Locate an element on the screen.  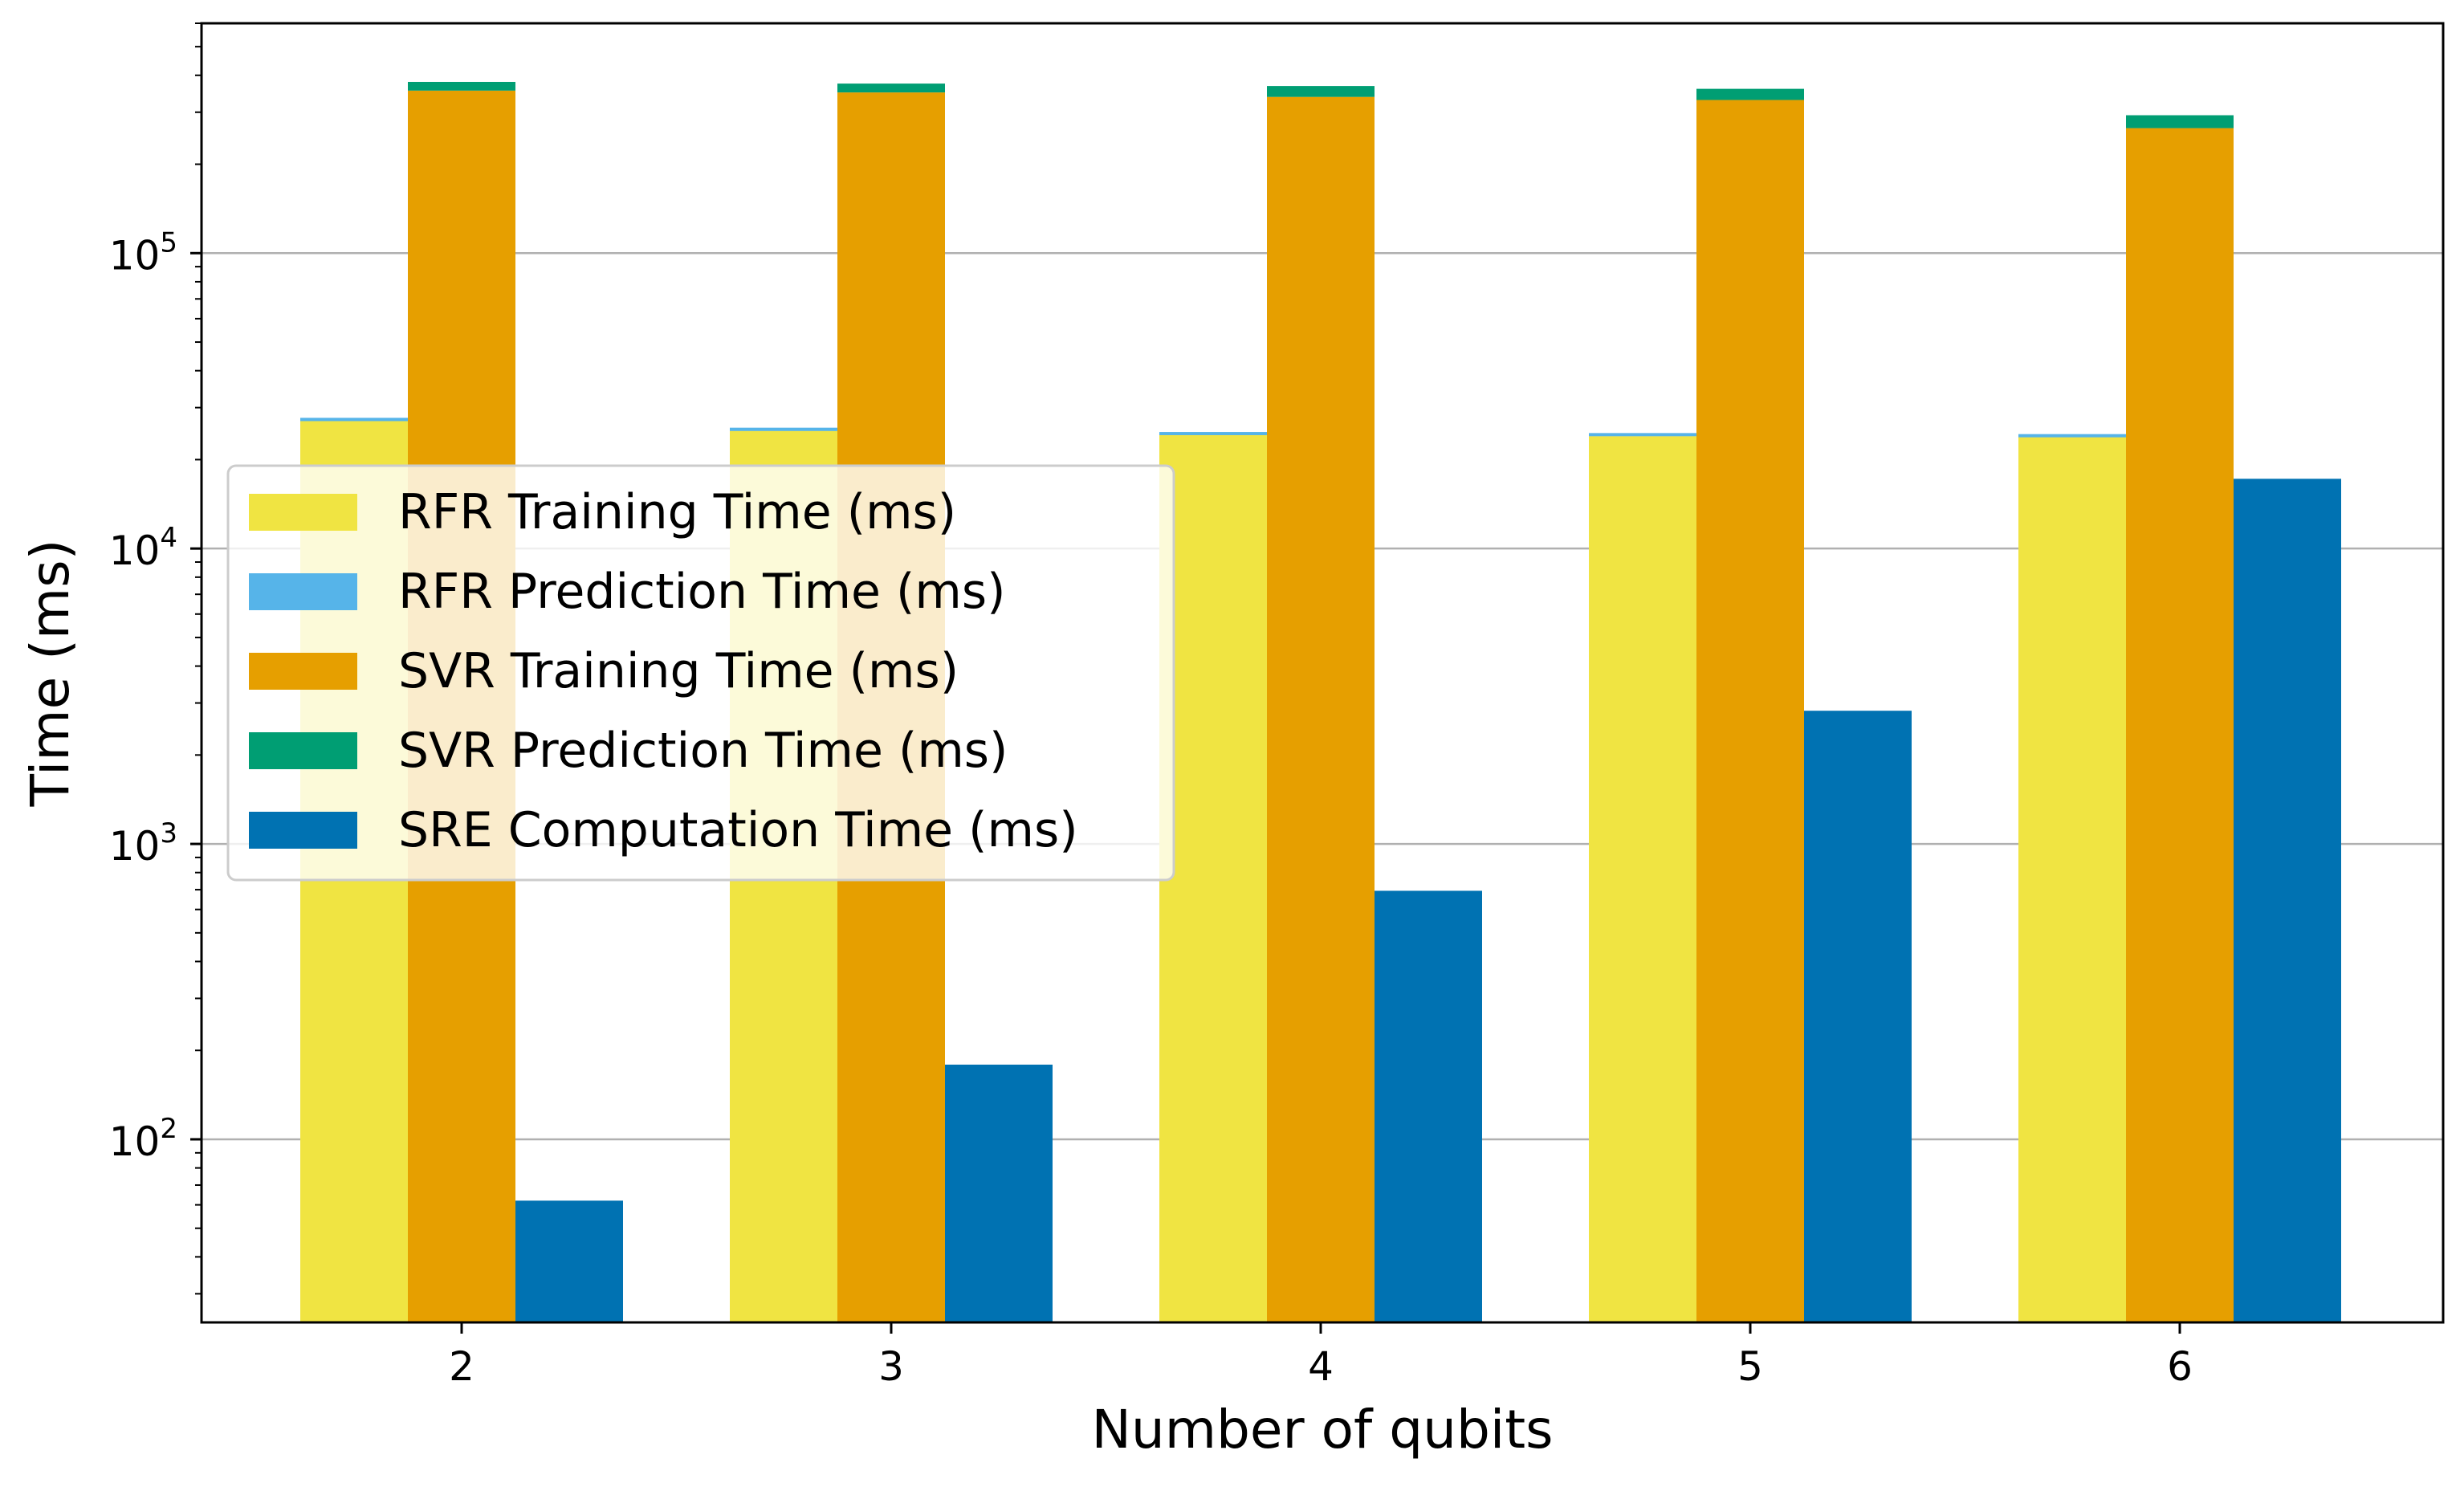
x-tick-label-4: 4 is located at coordinates (1321, 1367).